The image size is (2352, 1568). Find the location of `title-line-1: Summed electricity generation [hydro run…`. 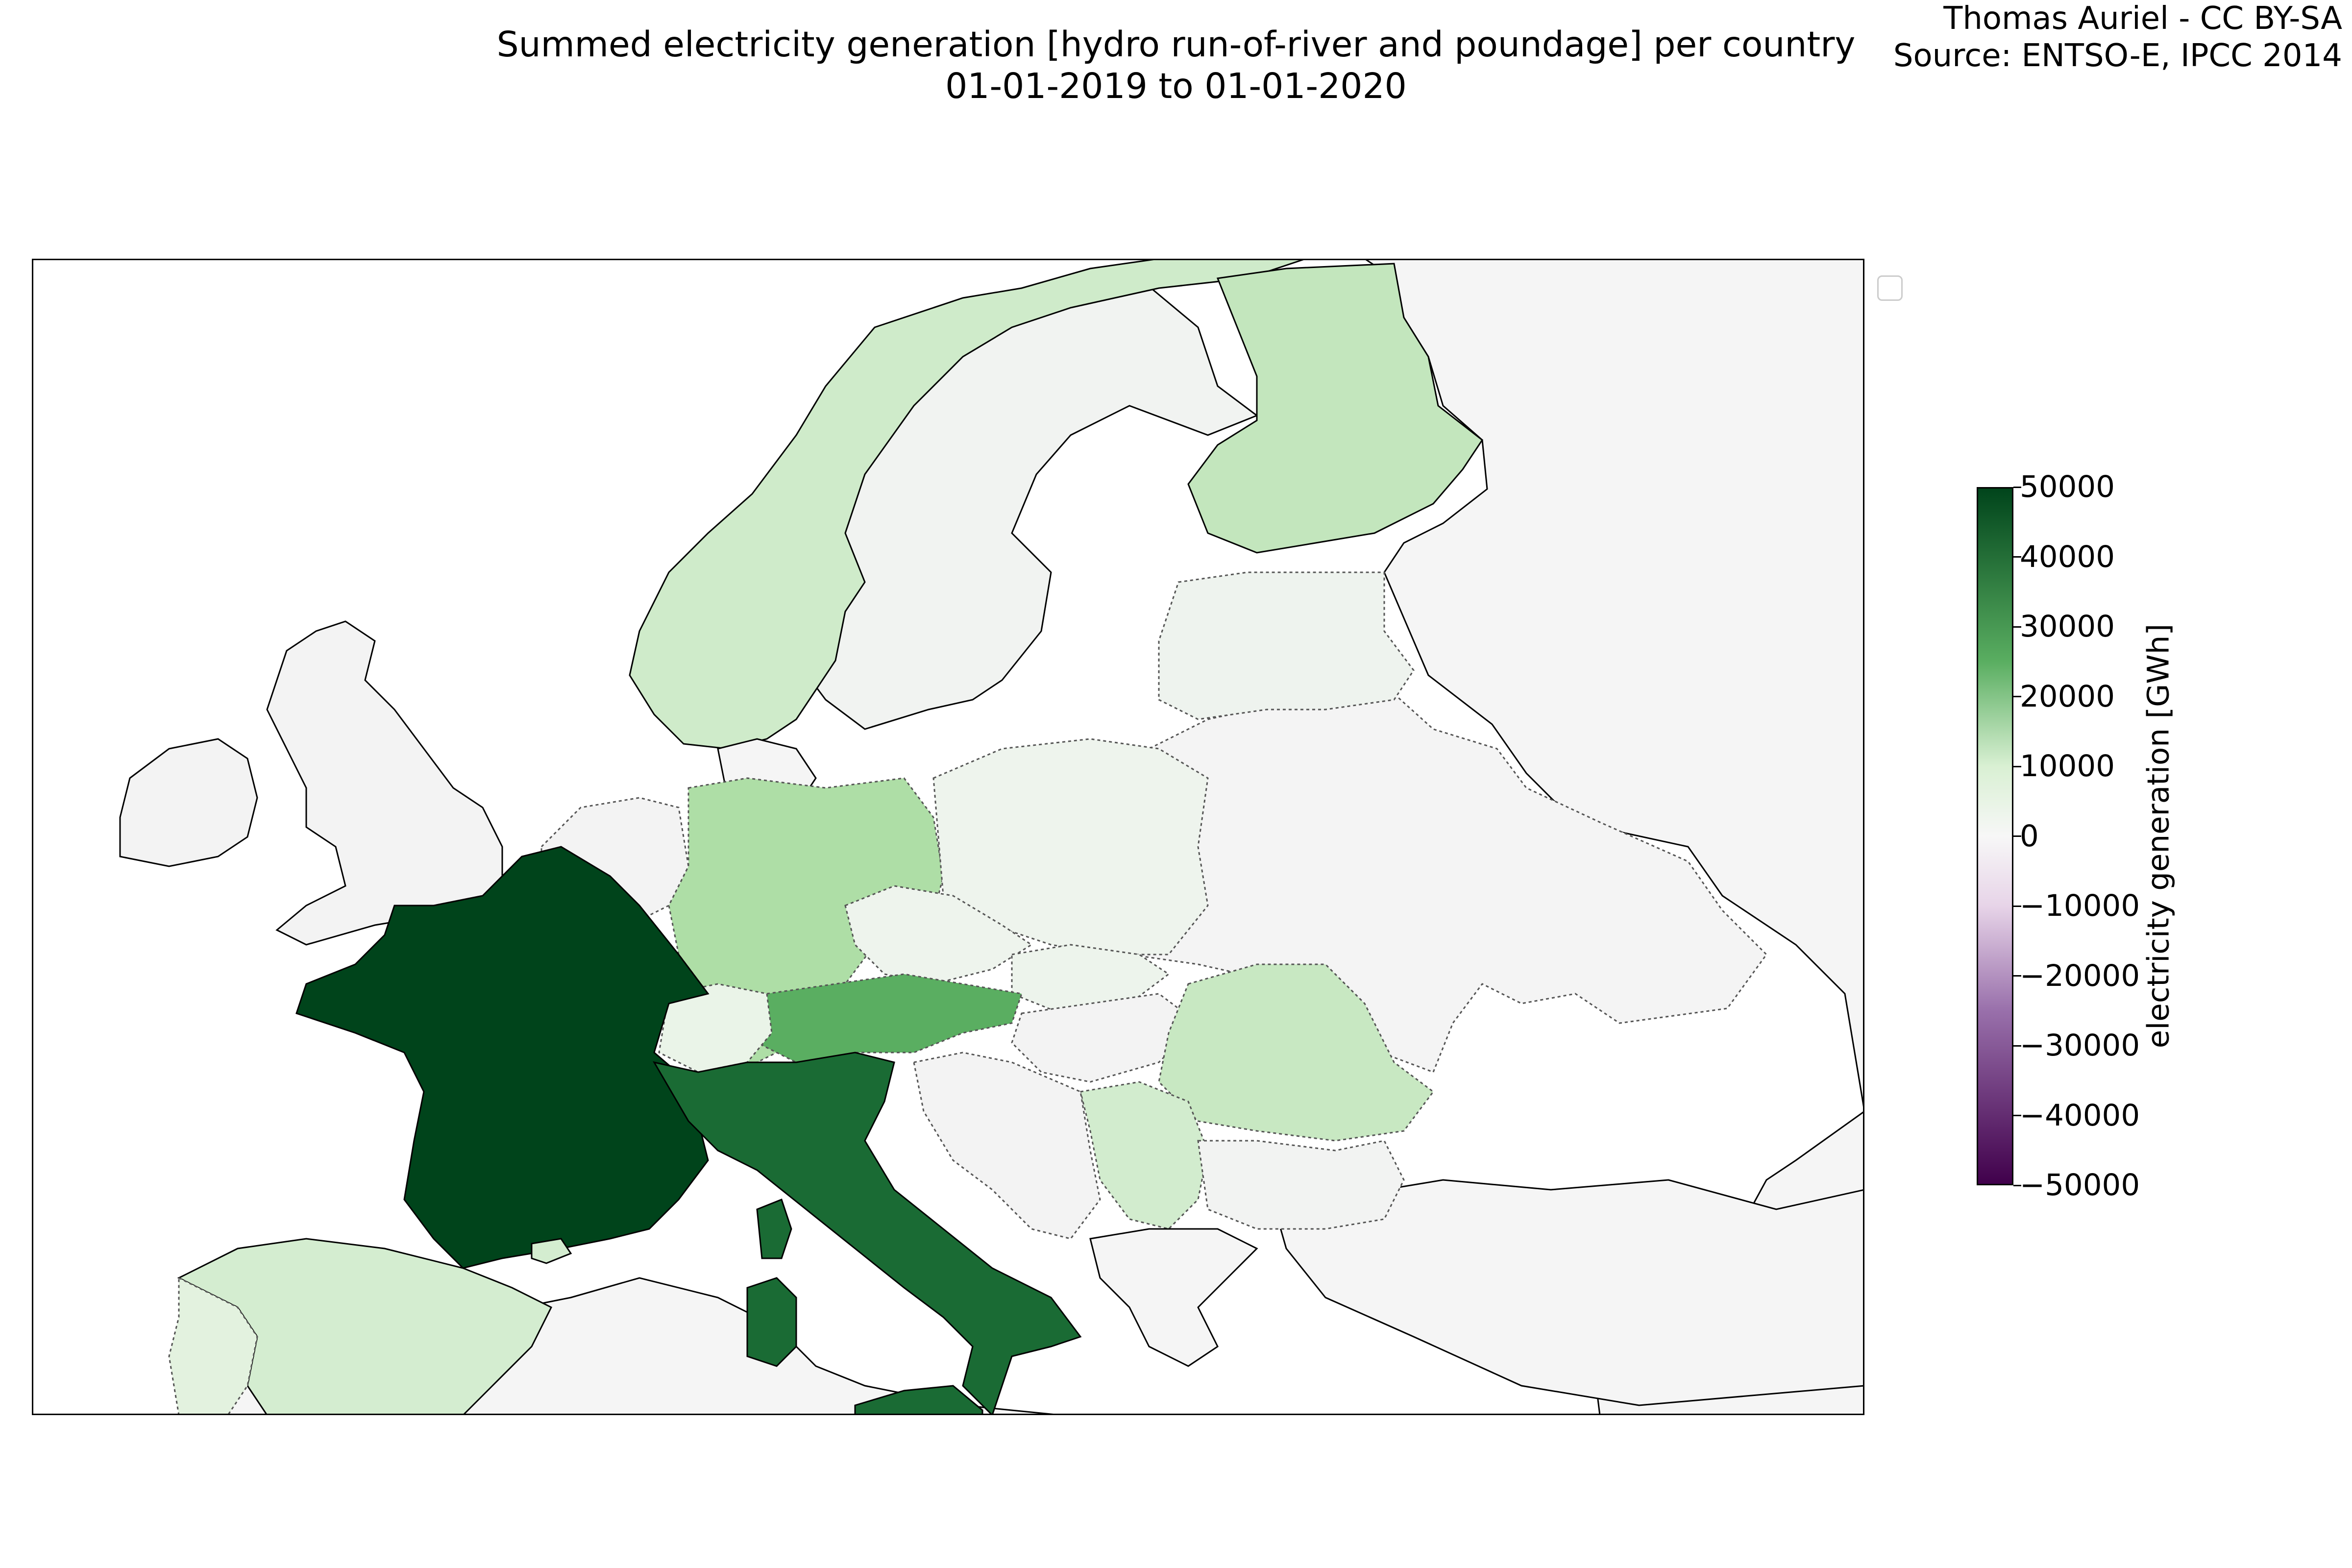

title-line-1: Summed electricity generation [hydro run… is located at coordinates (1176, 44).